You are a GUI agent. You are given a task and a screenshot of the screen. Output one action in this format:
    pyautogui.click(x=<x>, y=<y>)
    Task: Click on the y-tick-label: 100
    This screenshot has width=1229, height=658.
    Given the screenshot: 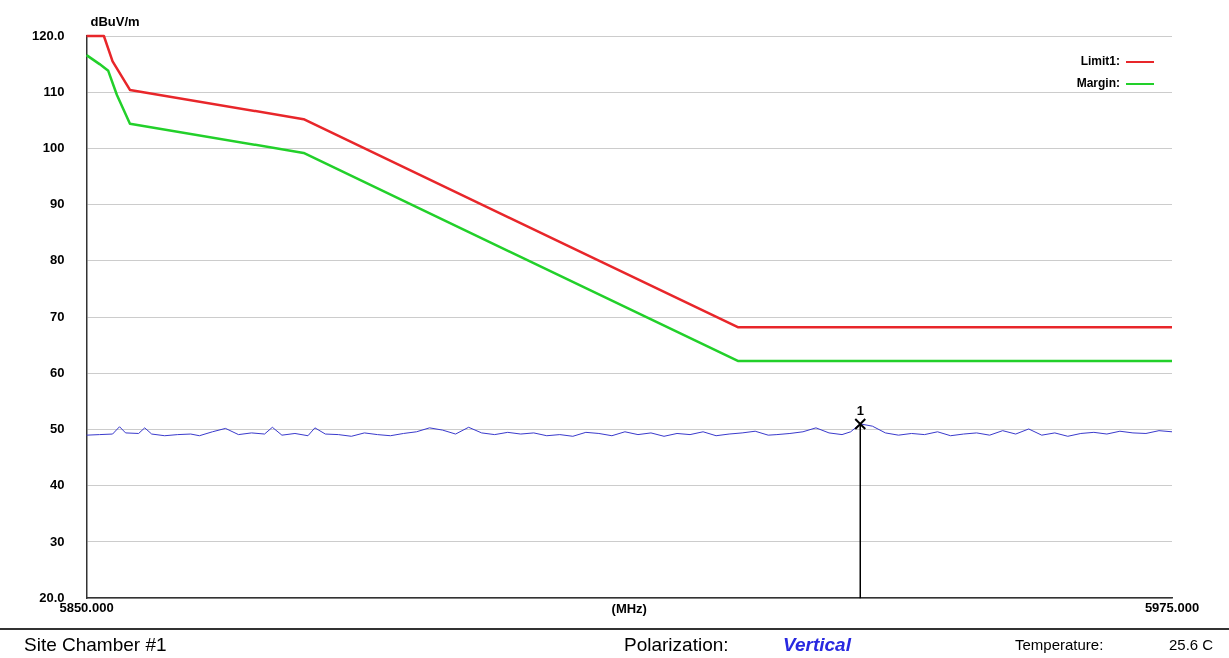 What is the action you would take?
    pyautogui.click(x=53, y=148)
    